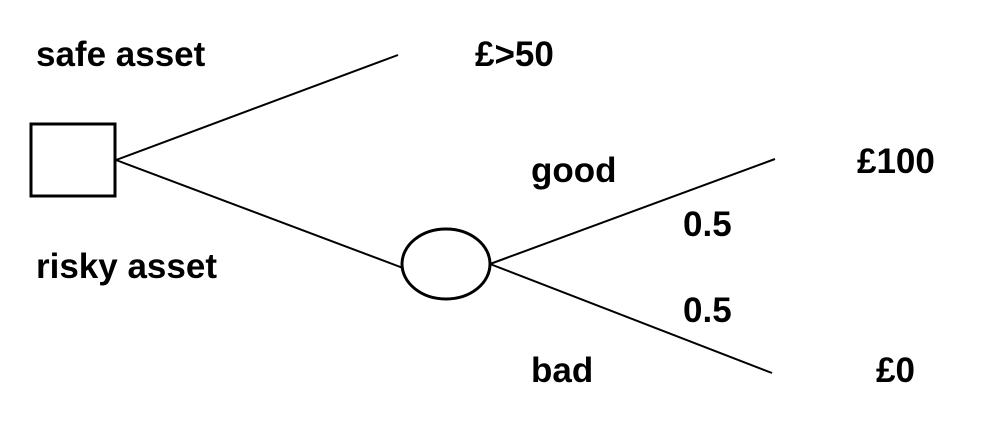  What do you see at coordinates (121, 54) in the screenshot?
I see `option-label-safe-asset: safe asset` at bounding box center [121, 54].